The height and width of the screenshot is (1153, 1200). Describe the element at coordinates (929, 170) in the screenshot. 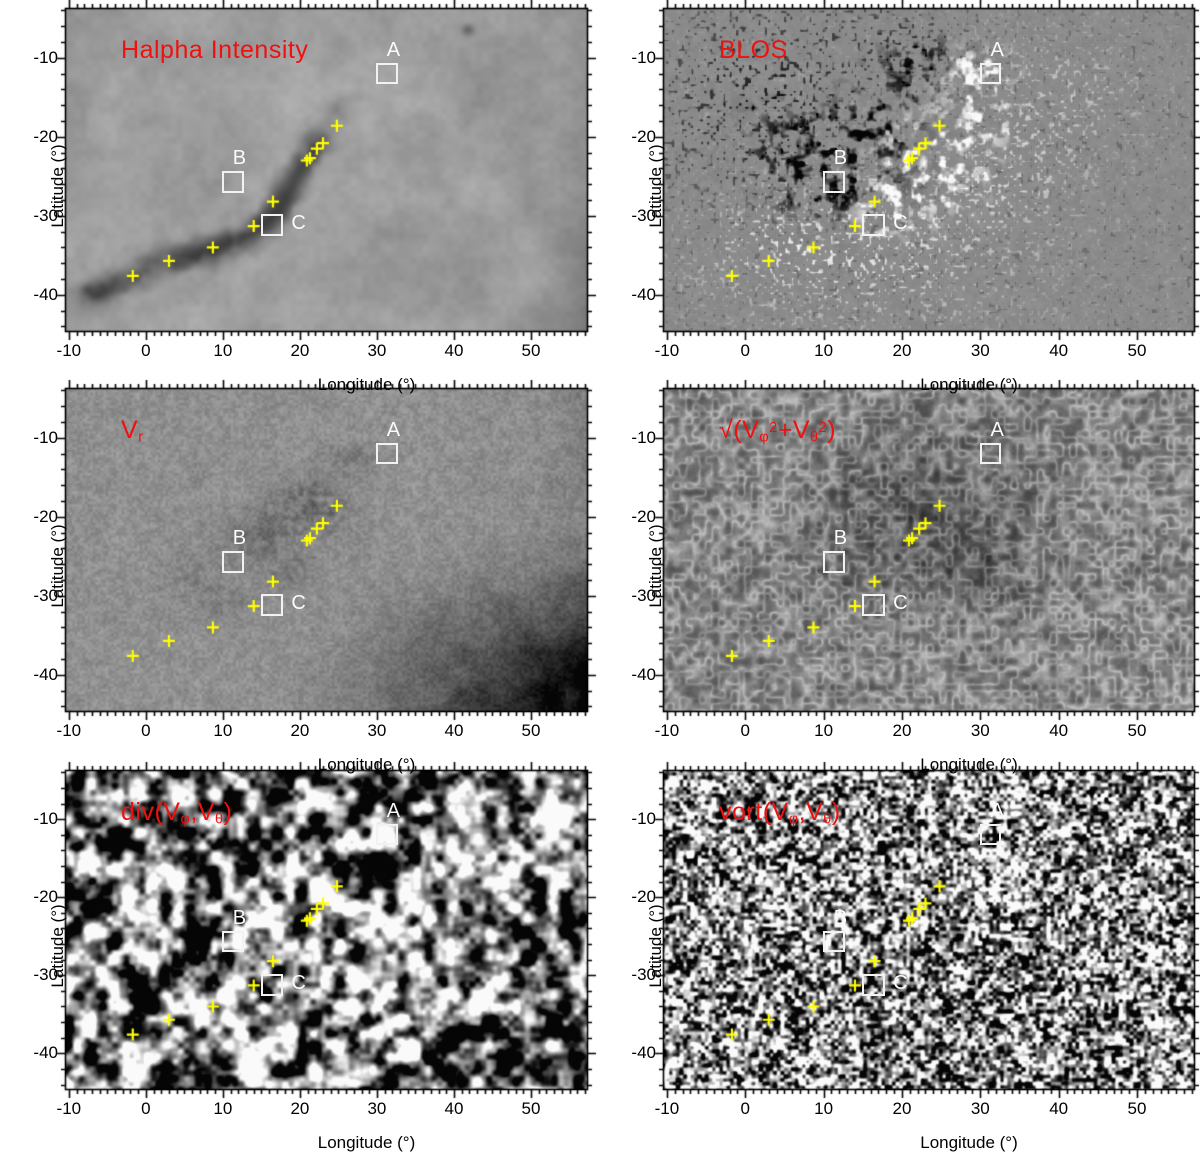

I see `blos-map-canvas` at that location.